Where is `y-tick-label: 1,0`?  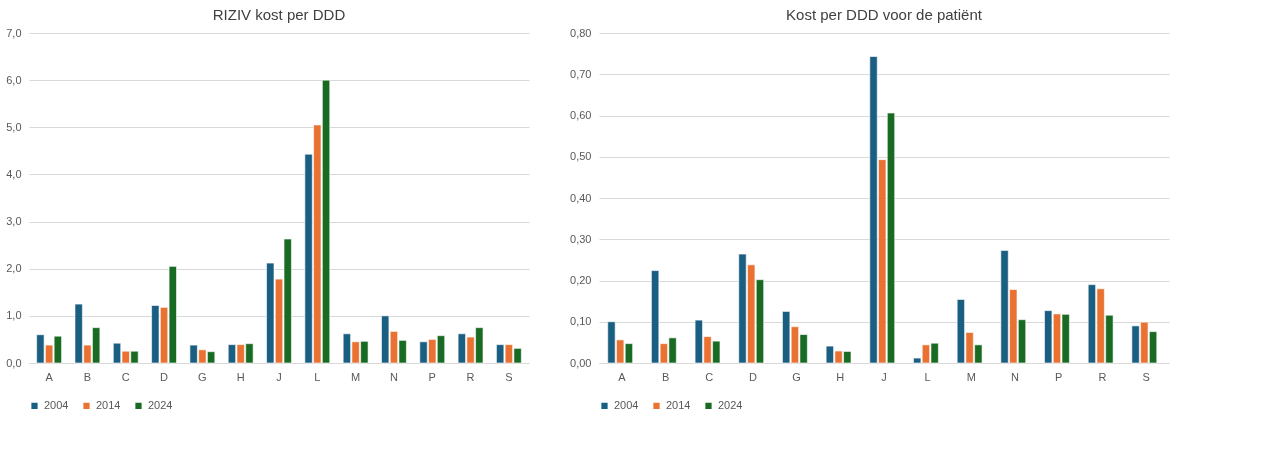
y-tick-label: 1,0 is located at coordinates (14, 315).